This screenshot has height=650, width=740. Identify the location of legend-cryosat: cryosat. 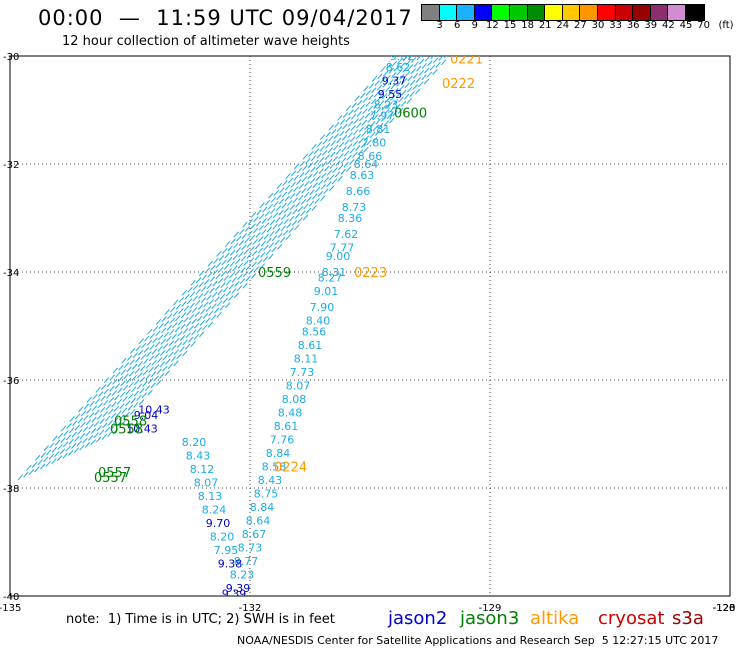
(631, 618).